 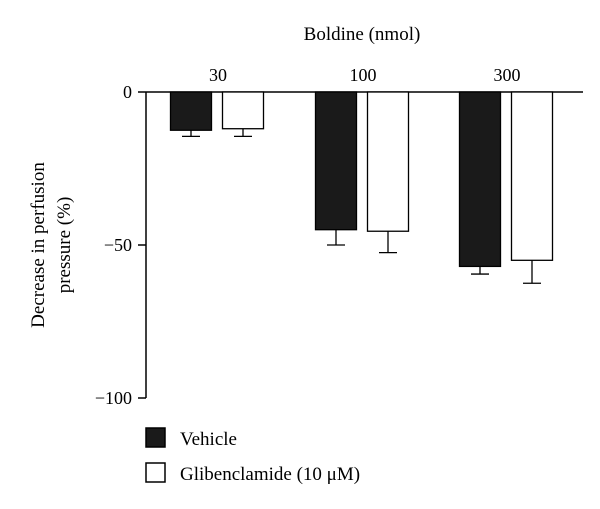 What do you see at coordinates (507, 75) in the screenshot?
I see `x-tick-label: 300` at bounding box center [507, 75].